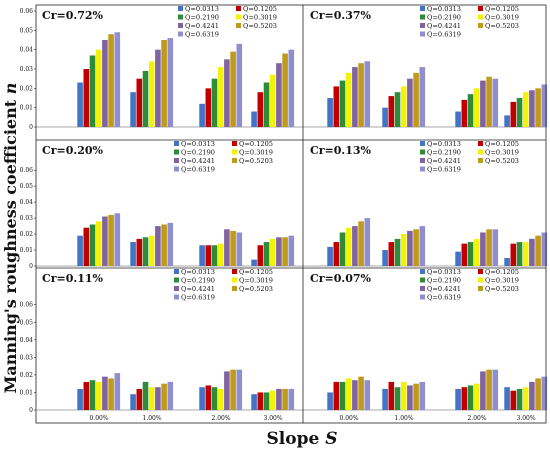 This screenshot has width=550, height=454. Describe the element at coordinates (220, 418) in the screenshot. I see `x-tick-label: 2.00%` at that location.